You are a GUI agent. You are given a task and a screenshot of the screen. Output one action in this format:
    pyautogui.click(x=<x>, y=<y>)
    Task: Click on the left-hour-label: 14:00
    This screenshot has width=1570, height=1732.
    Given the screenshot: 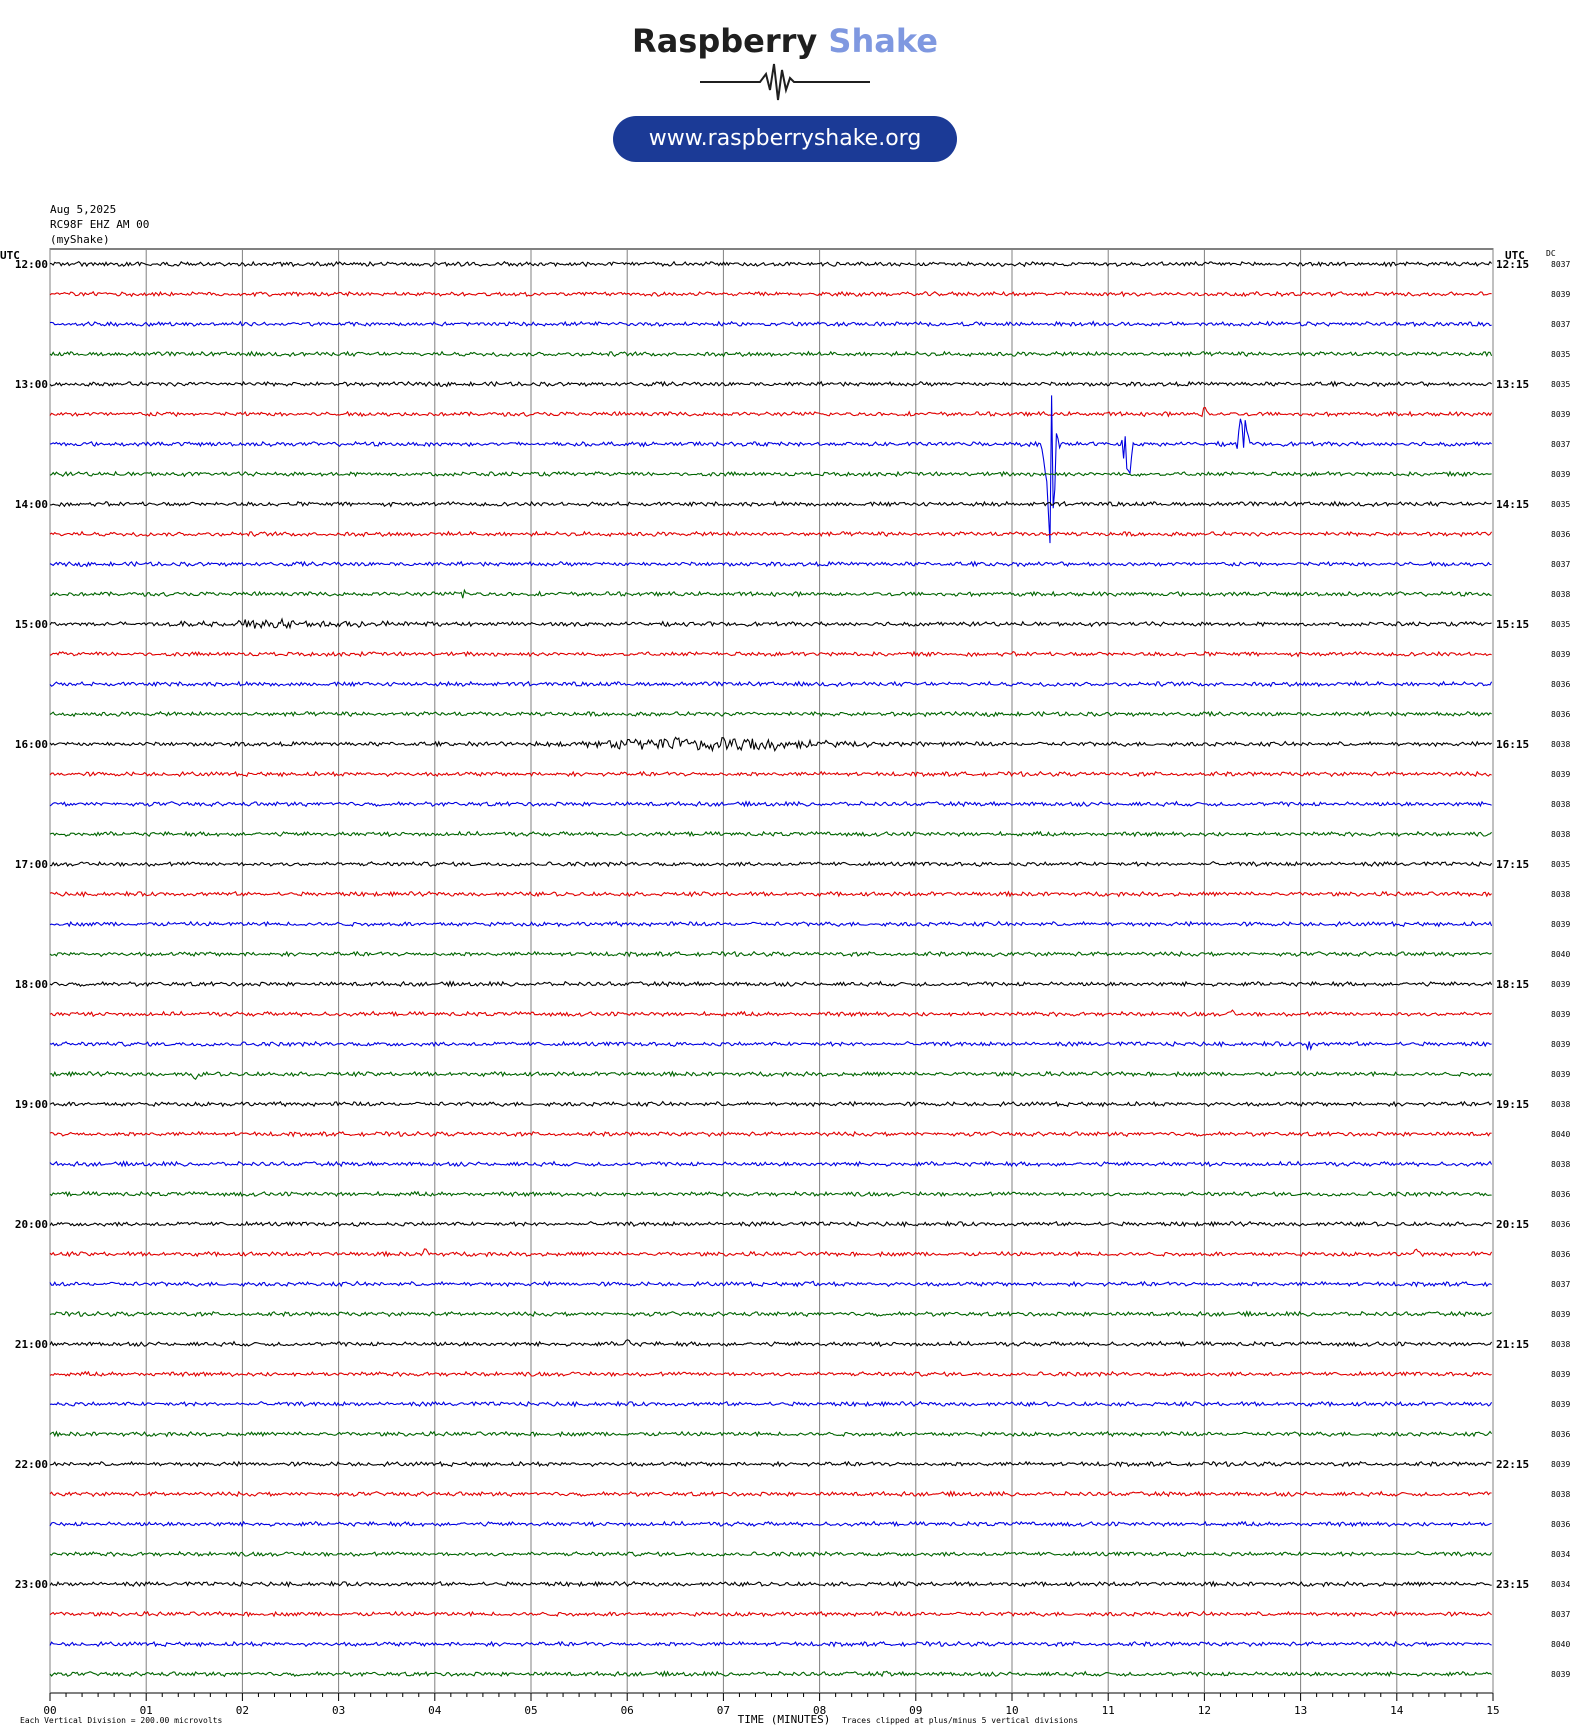 What is the action you would take?
    pyautogui.click(x=31, y=504)
    